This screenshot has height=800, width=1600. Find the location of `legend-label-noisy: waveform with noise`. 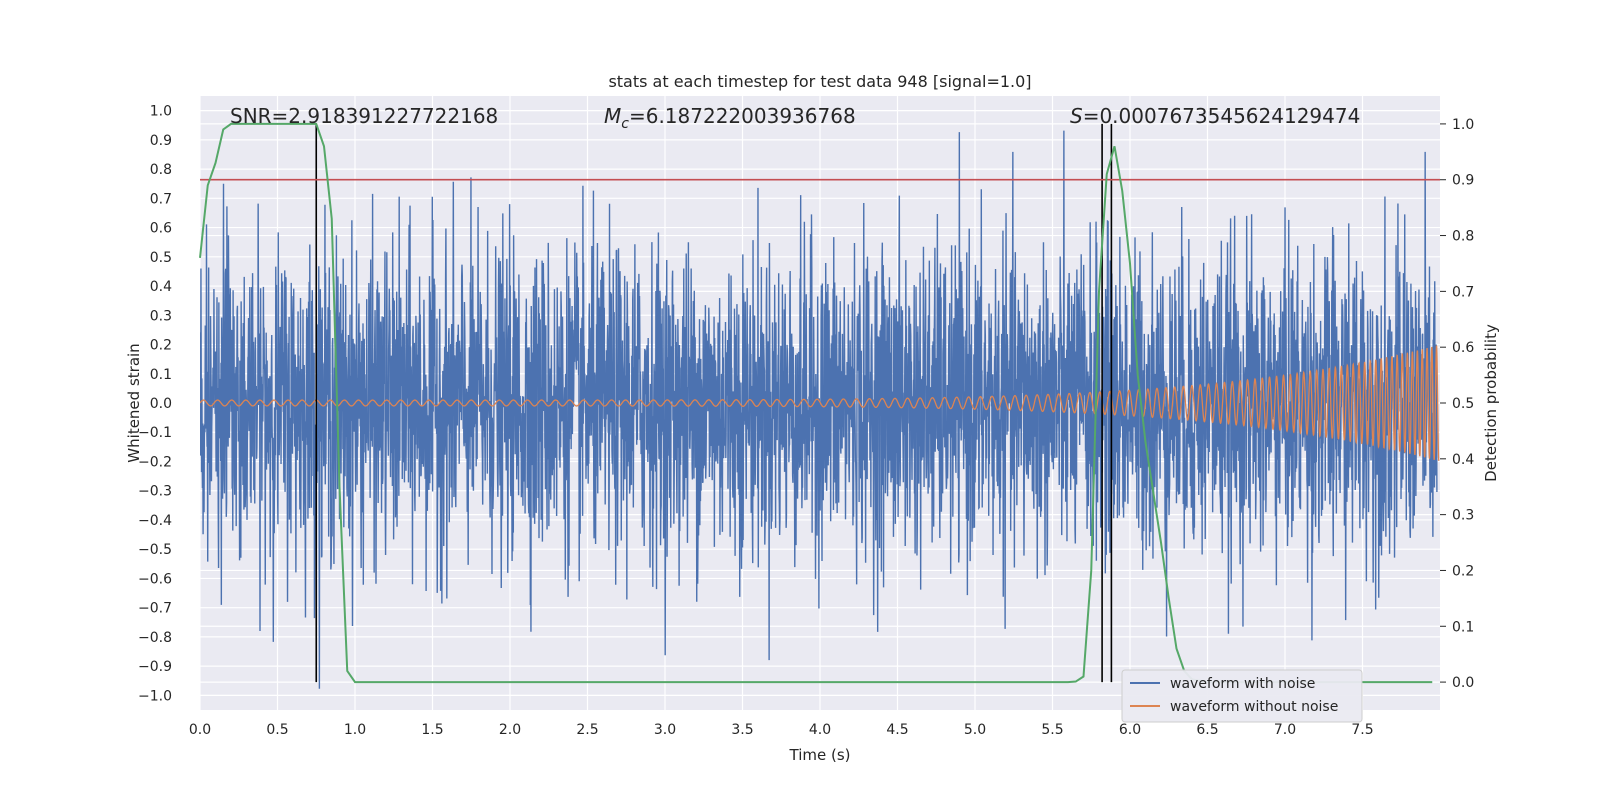

legend-label-noisy: waveform with noise is located at coordinates (1242, 684).